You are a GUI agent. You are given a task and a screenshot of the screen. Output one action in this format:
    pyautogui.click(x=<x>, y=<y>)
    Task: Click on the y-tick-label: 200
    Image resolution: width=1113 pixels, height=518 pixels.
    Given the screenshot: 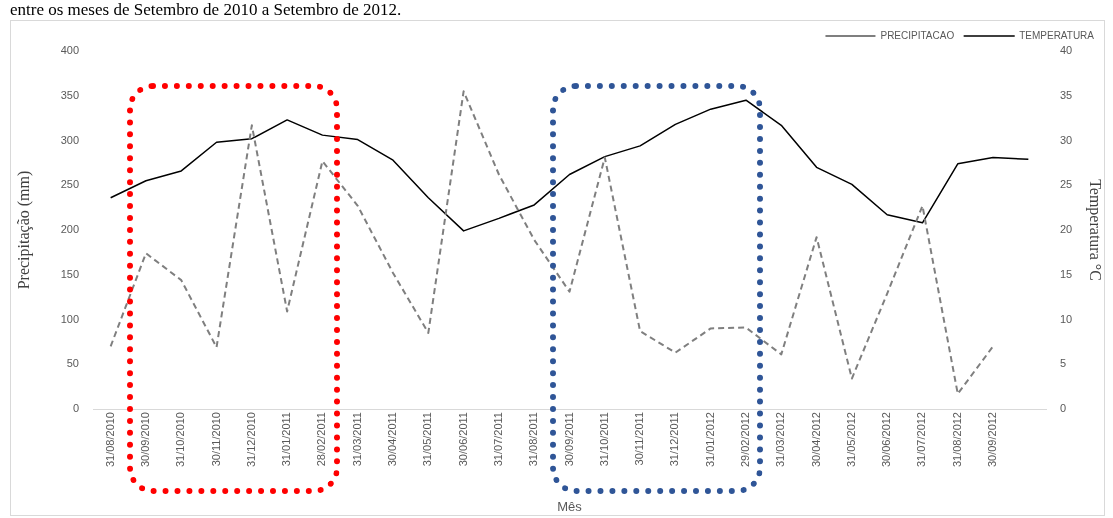 What is the action you would take?
    pyautogui.click(x=69, y=229)
    